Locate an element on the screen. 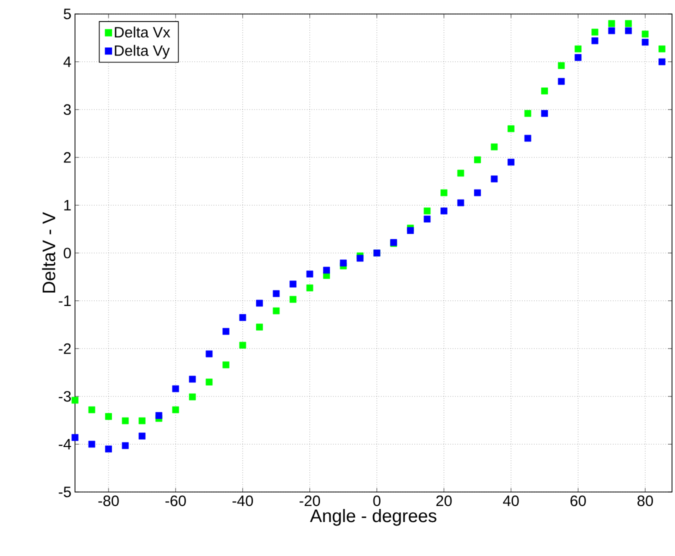 This screenshot has height=556, width=675. y-tick-label: 2 is located at coordinates (67, 157).